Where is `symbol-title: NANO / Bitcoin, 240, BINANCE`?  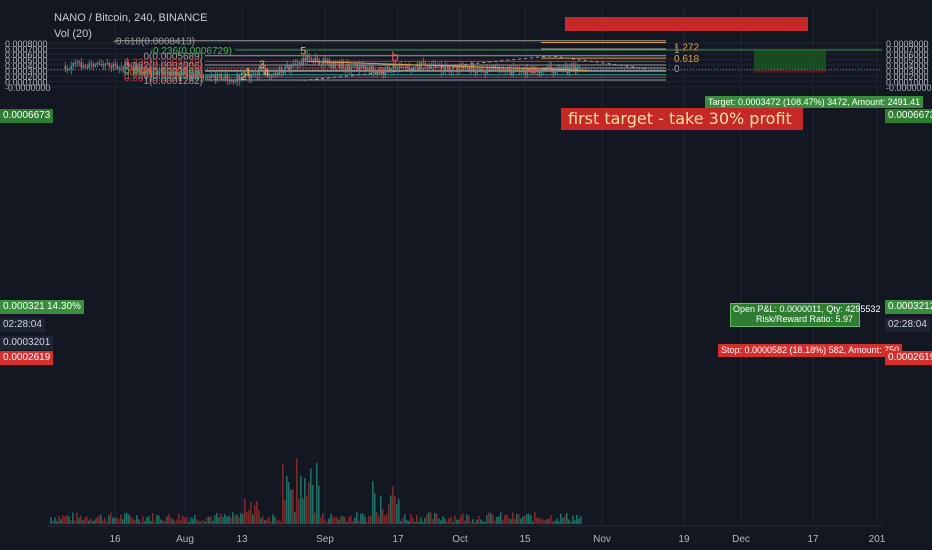 symbol-title: NANO / Bitcoin, 240, BINANCE is located at coordinates (131, 18).